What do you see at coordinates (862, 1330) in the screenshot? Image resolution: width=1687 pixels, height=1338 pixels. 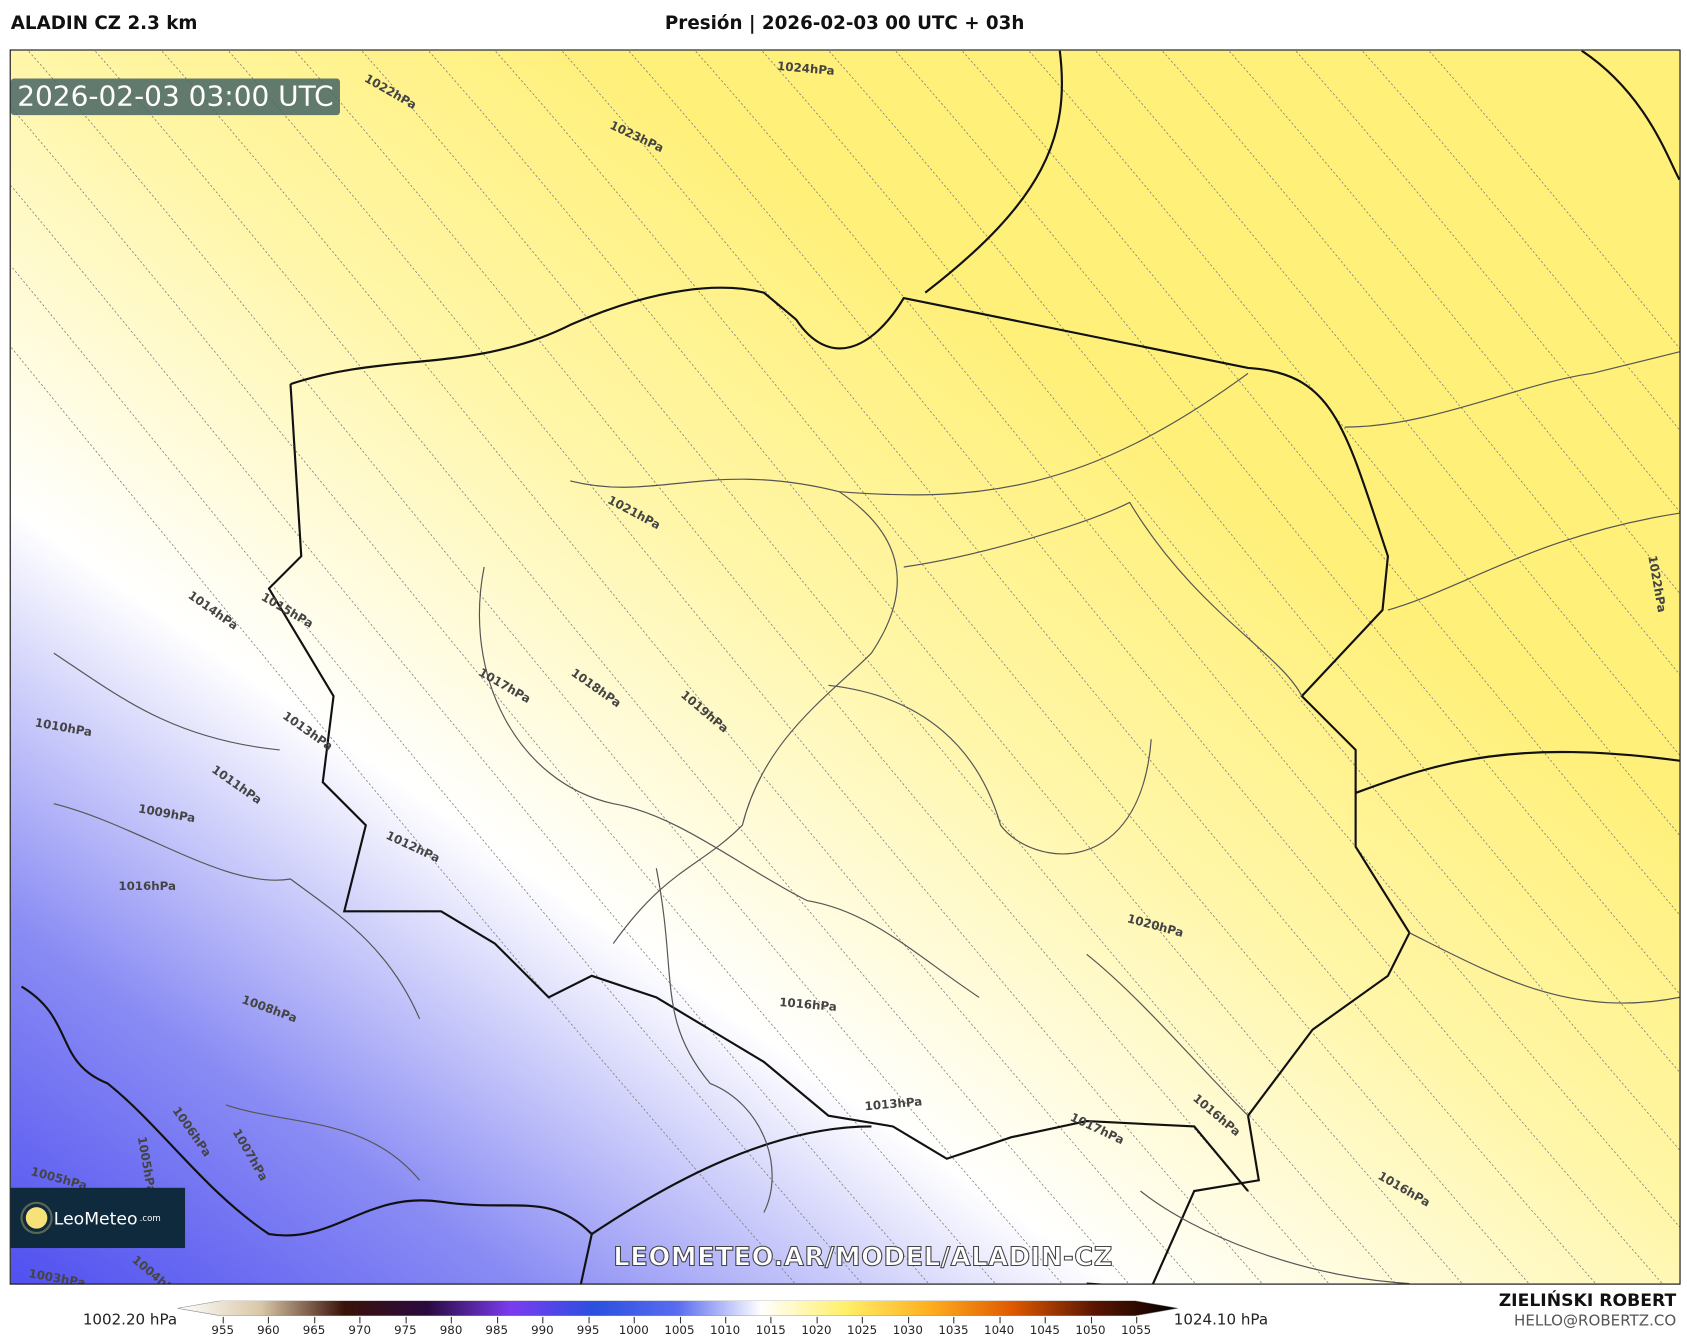 I see `colorbar-tick-label: 1025` at bounding box center [862, 1330].